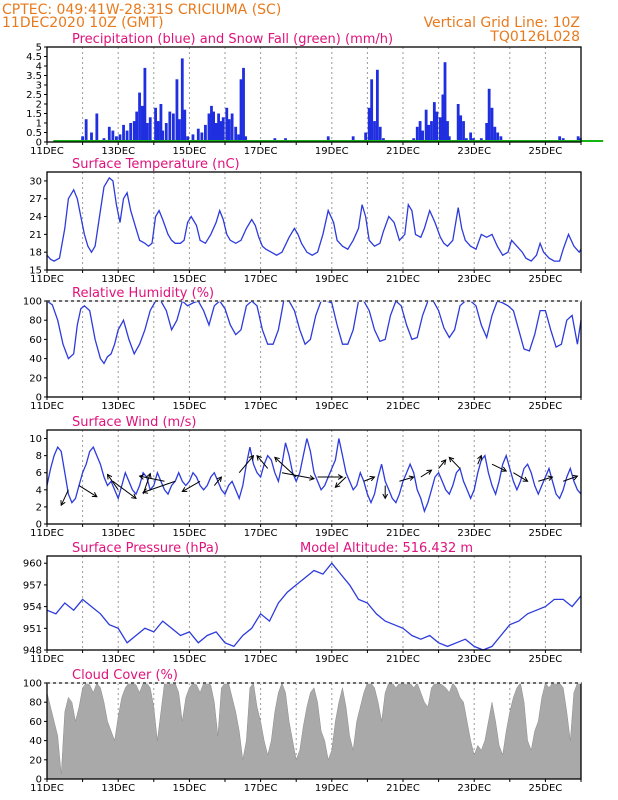 This screenshot has height=800, width=618. What do you see at coordinates (314, 606) in the screenshot?
I see `press-line` at bounding box center [314, 606].